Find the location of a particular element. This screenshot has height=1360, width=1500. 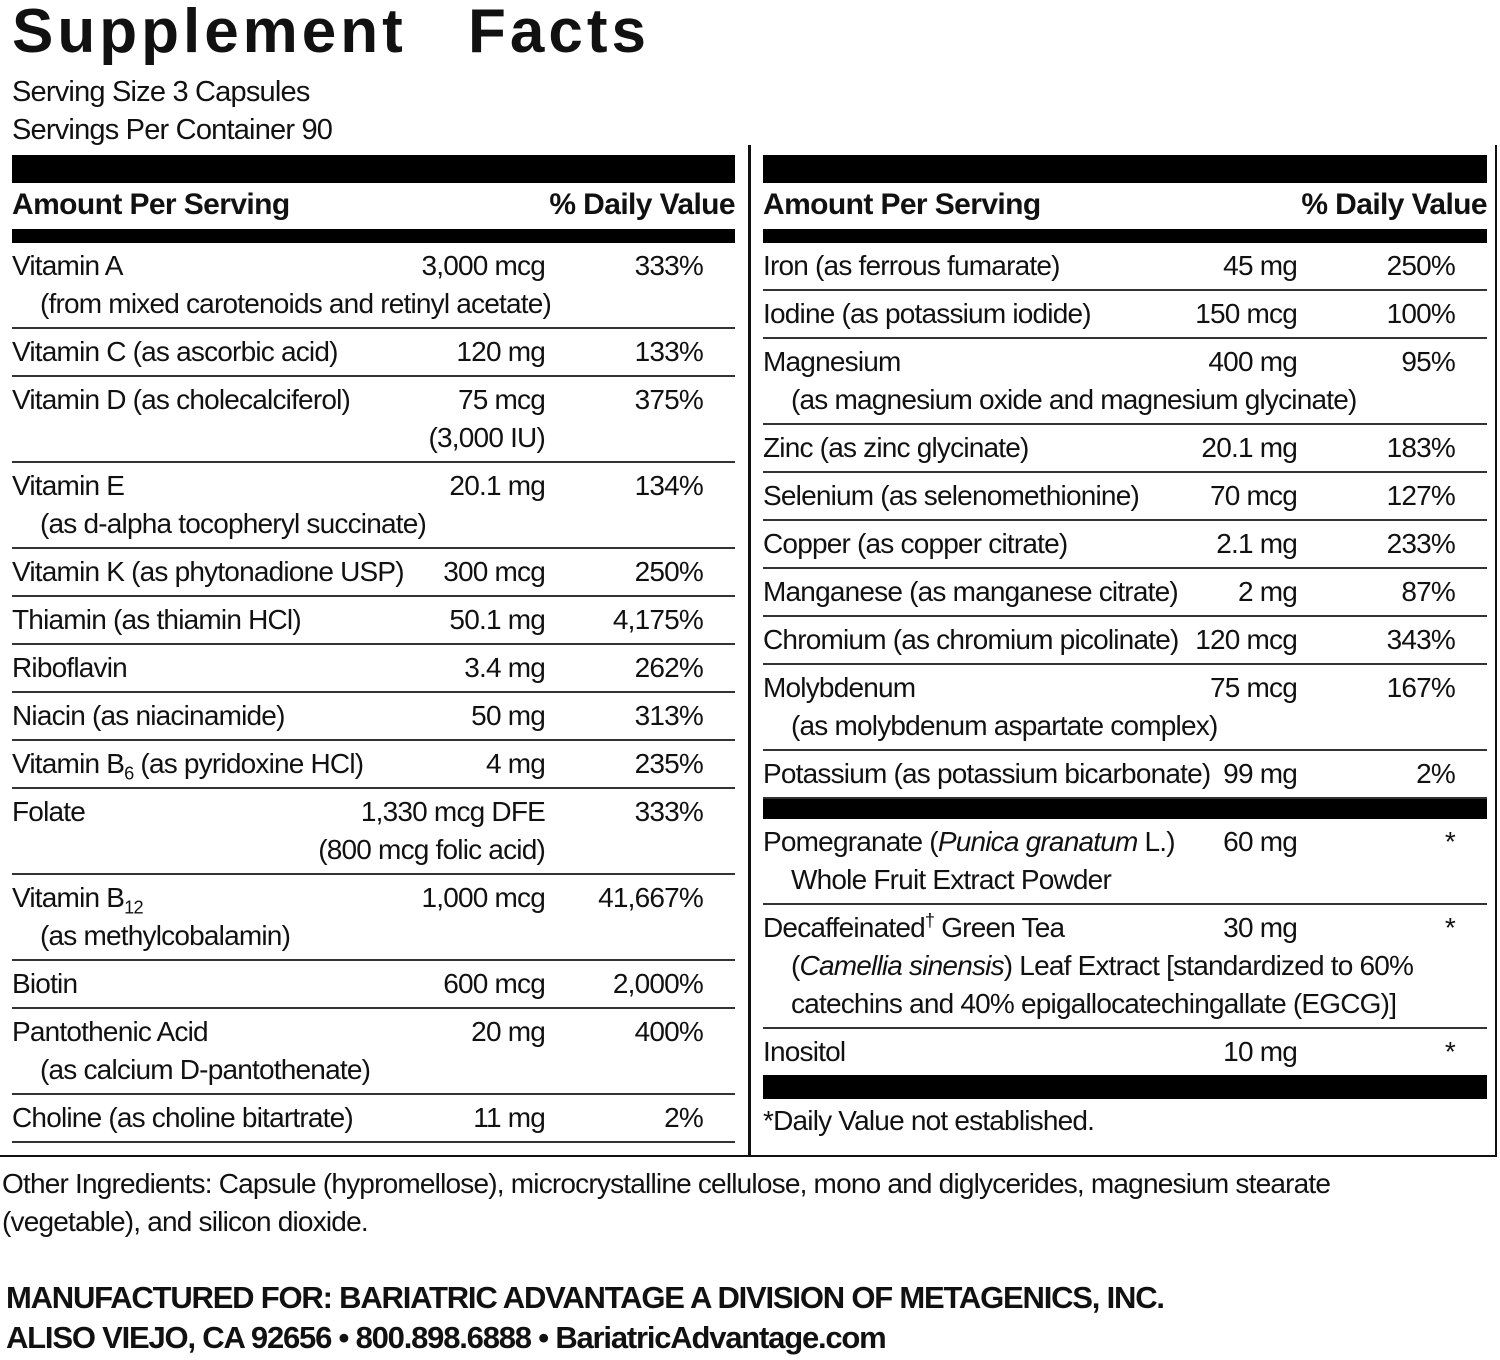

servings-per-container: Servings Per Container 90 is located at coordinates (172, 130).